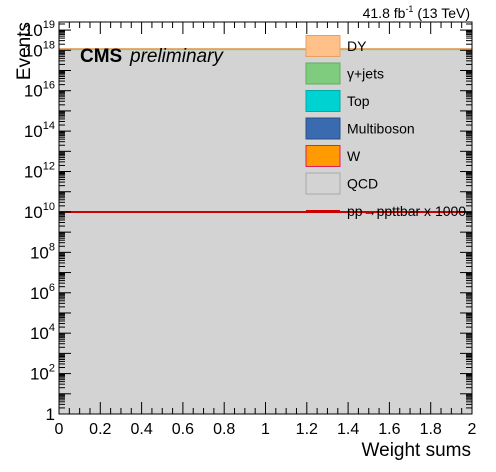 The image size is (496, 472). I want to click on x-tick-label: 1.8, so click(431, 429).